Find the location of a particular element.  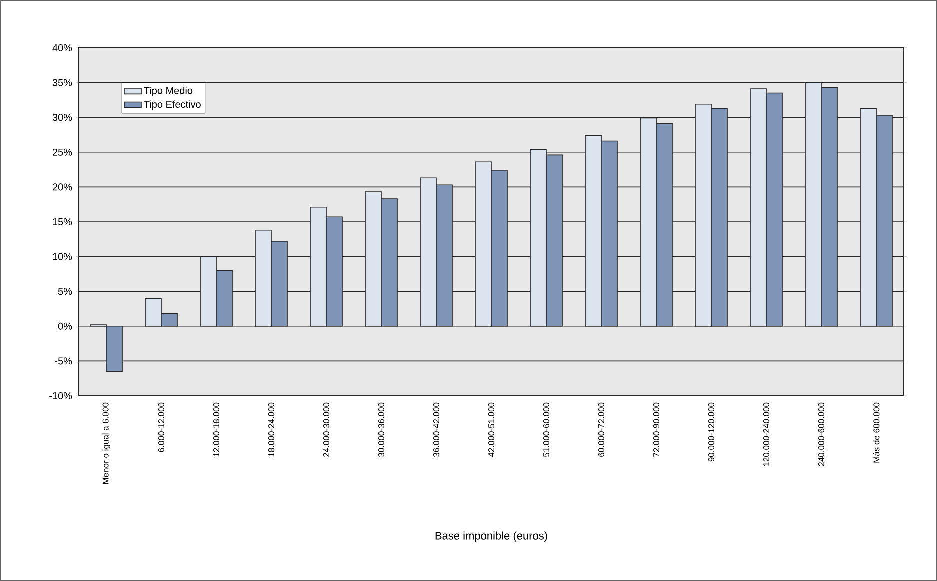

x-tick-label: 30.000-36.000 is located at coordinates (381, 430).